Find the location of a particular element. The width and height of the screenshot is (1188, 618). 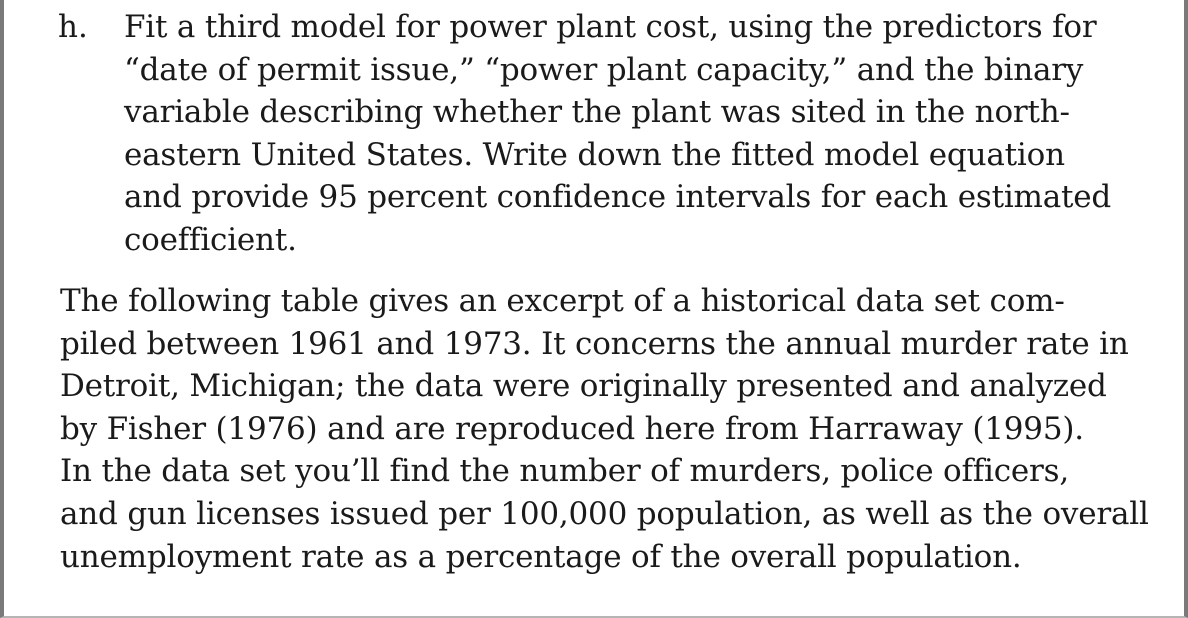

exercise-marker: h. is located at coordinates (73, 27).